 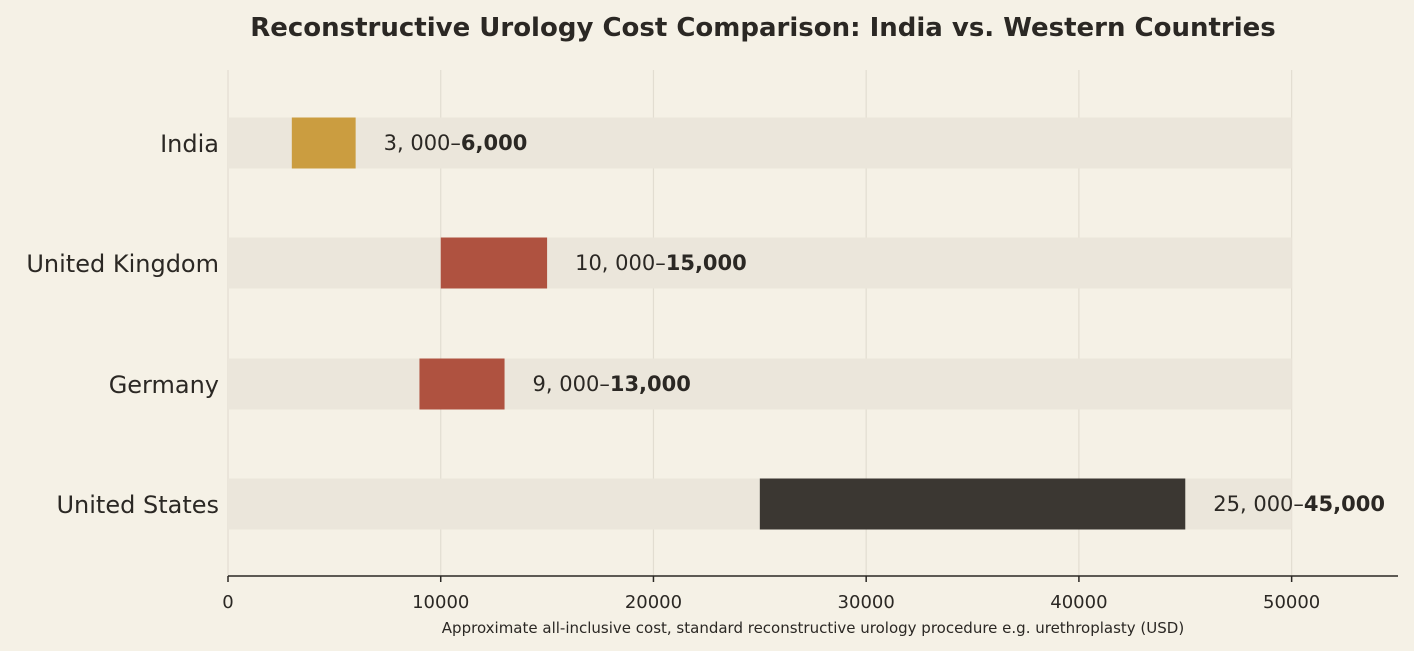 I want to click on x-tick-label: 40000, so click(x=1078, y=602).